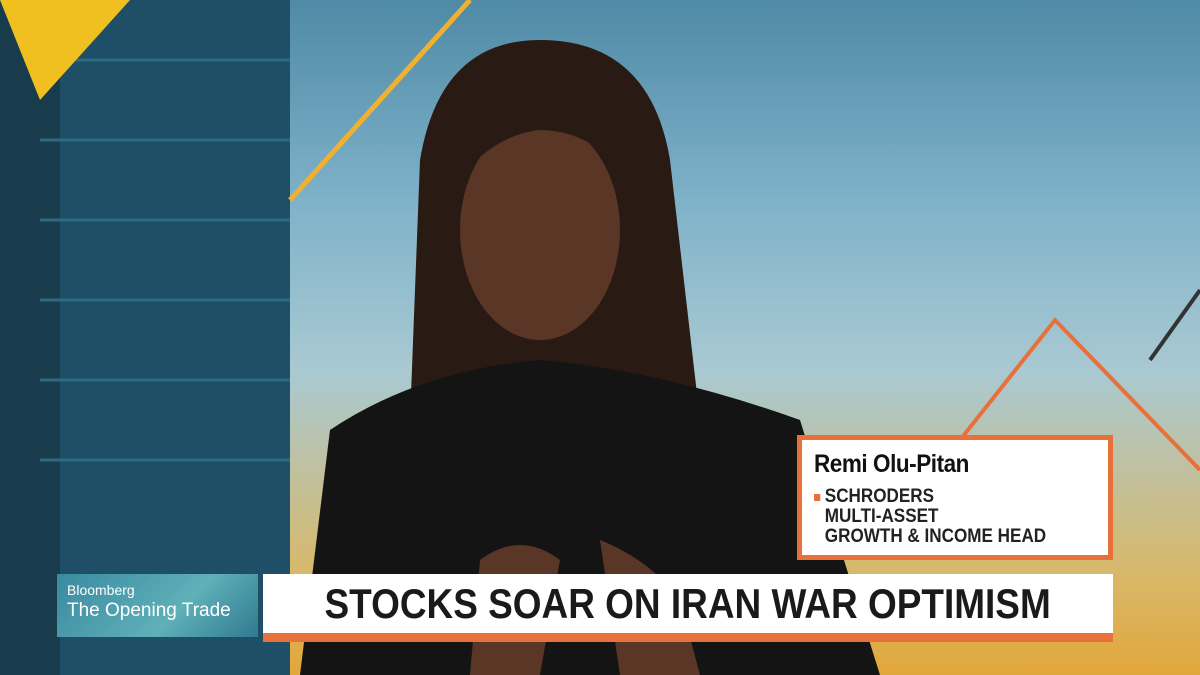 The image size is (1200, 675). Describe the element at coordinates (65, 50) in the screenshot. I see `yellow-triangle-graphic` at that location.